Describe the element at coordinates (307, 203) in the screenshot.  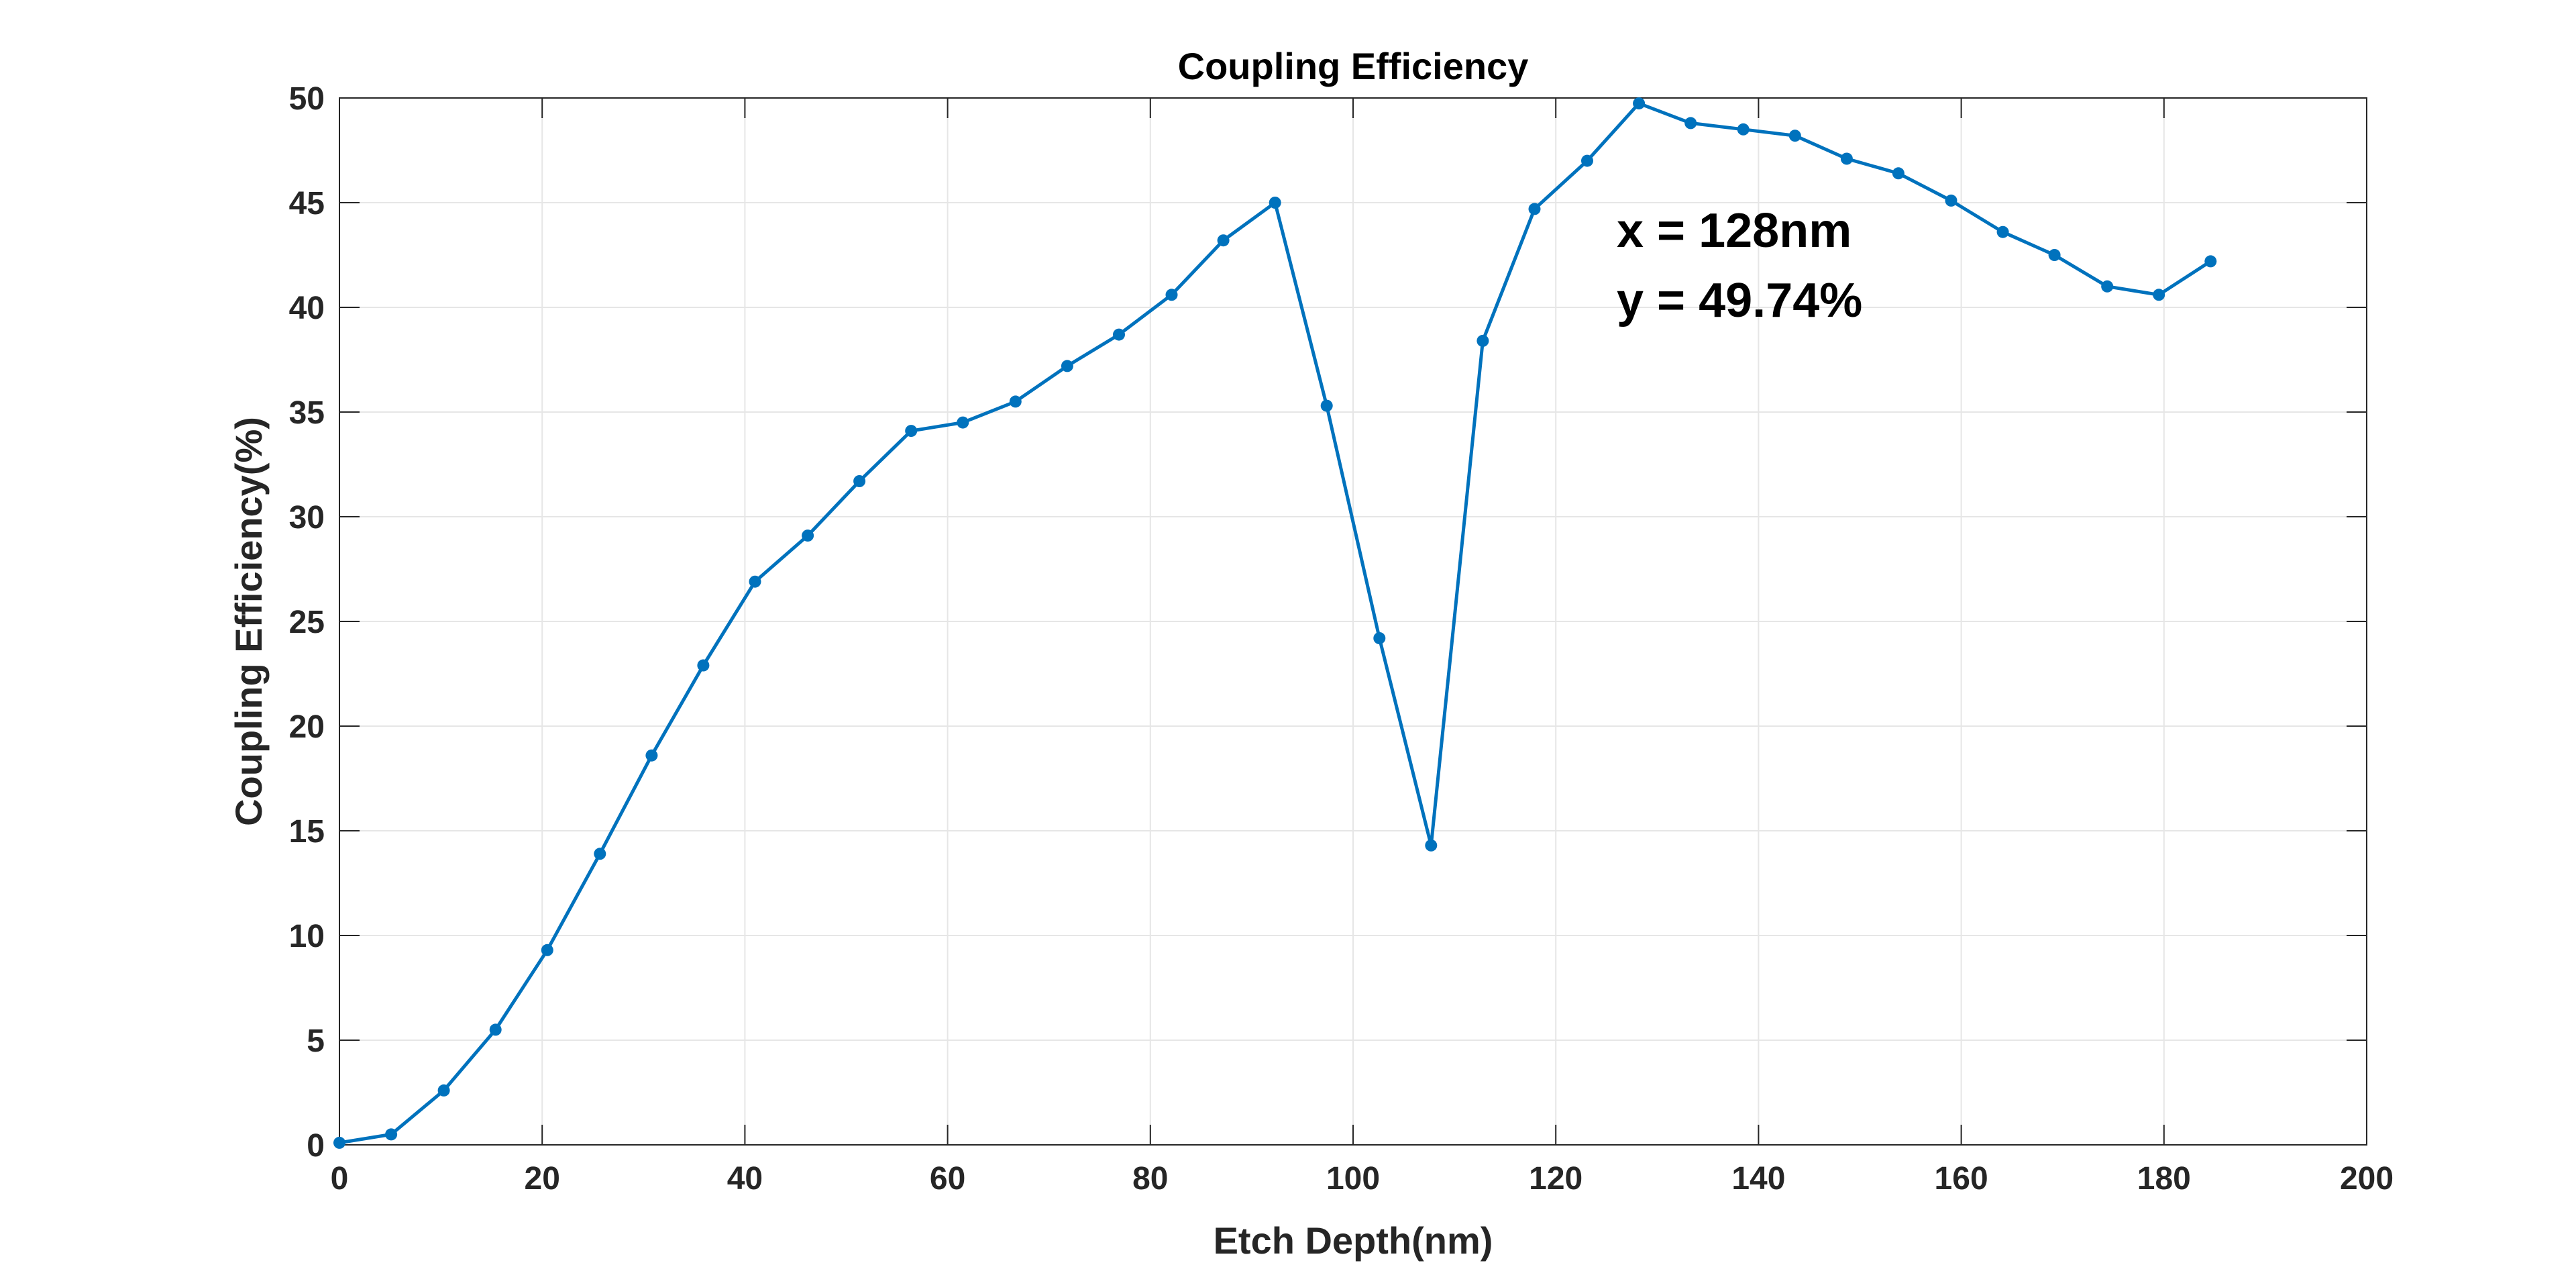
I see `y-tick-label: 45` at that location.